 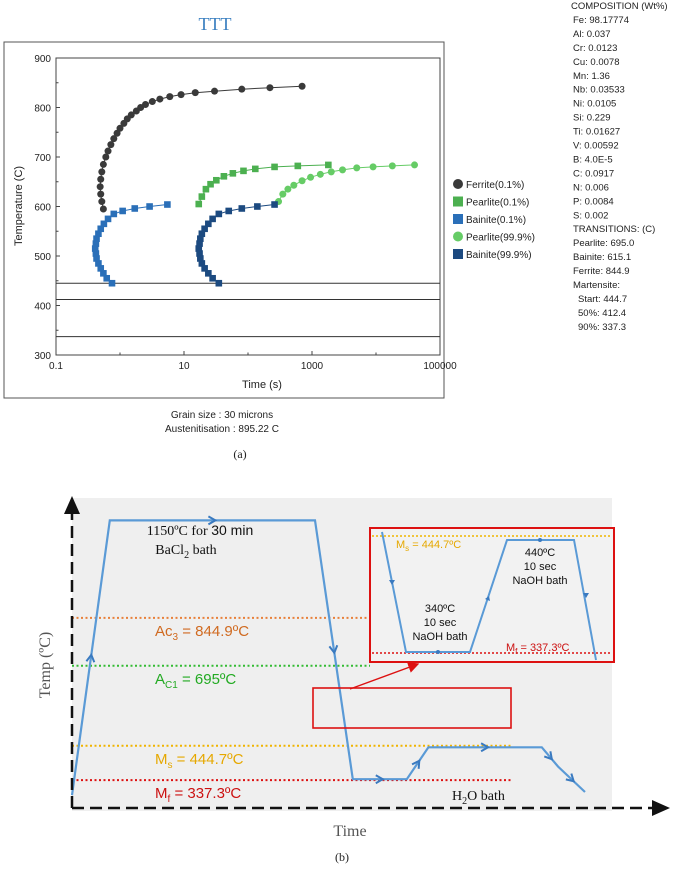 I want to click on caption-a: (a), so click(x=239, y=454).